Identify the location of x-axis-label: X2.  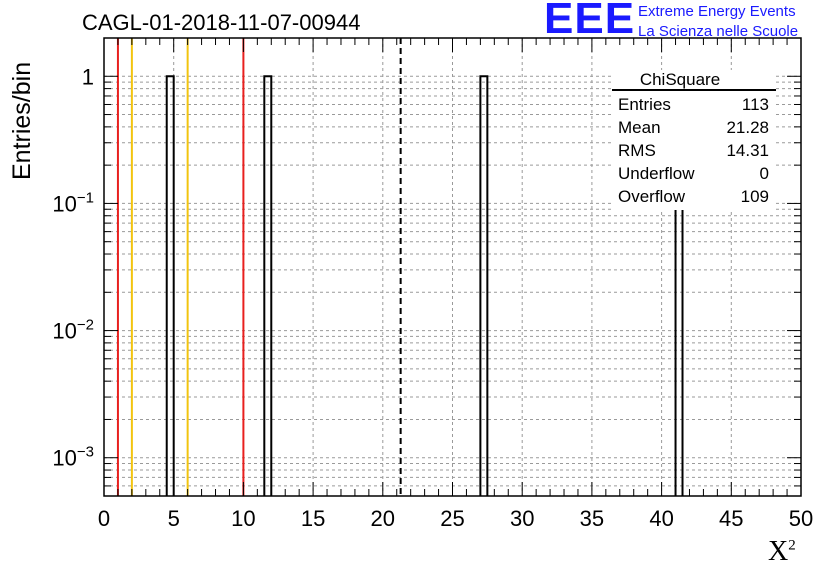
(782, 552).